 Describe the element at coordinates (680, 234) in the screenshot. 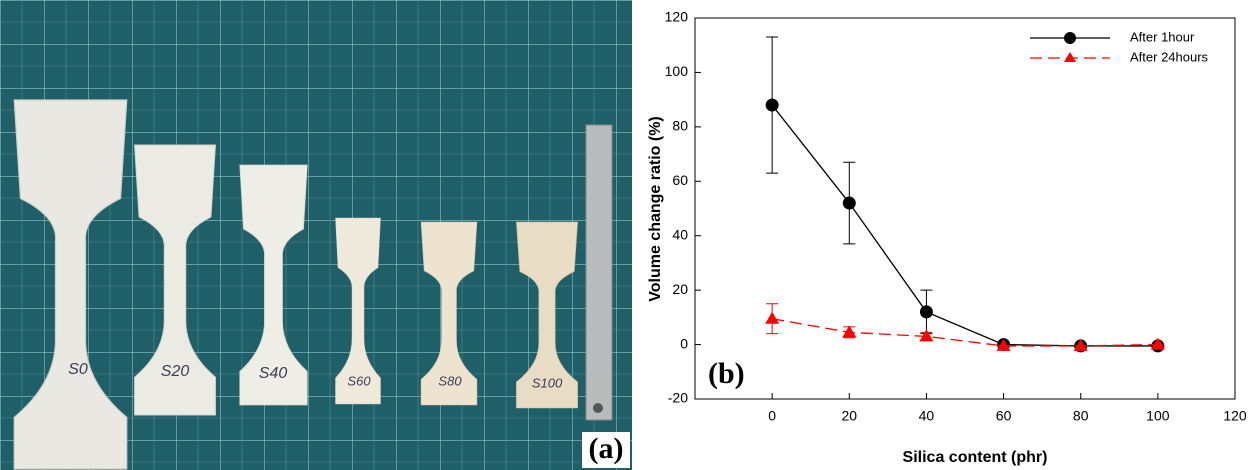

I see `y-tick-label: 40` at that location.